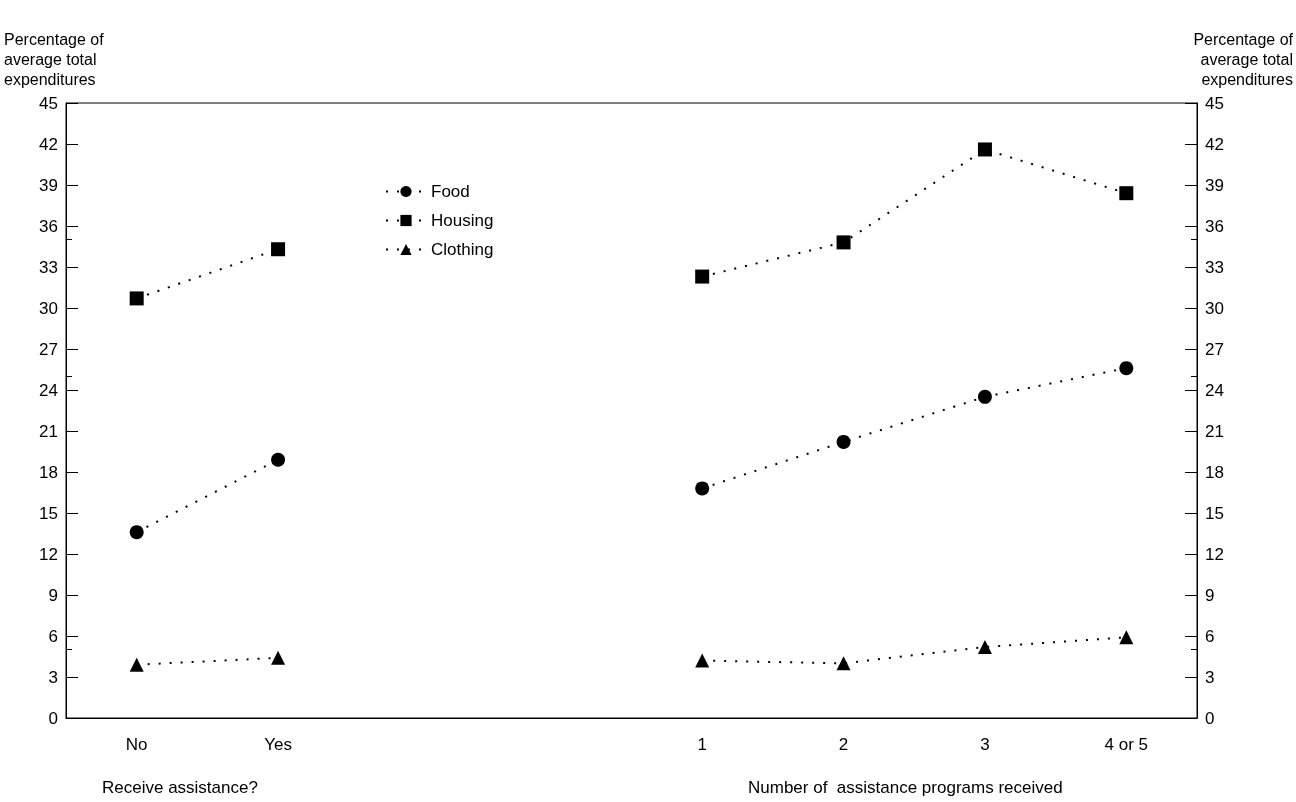 The width and height of the screenshot is (1296, 802). What do you see at coordinates (48, 472) in the screenshot?
I see `y-tick-label: 18` at bounding box center [48, 472].